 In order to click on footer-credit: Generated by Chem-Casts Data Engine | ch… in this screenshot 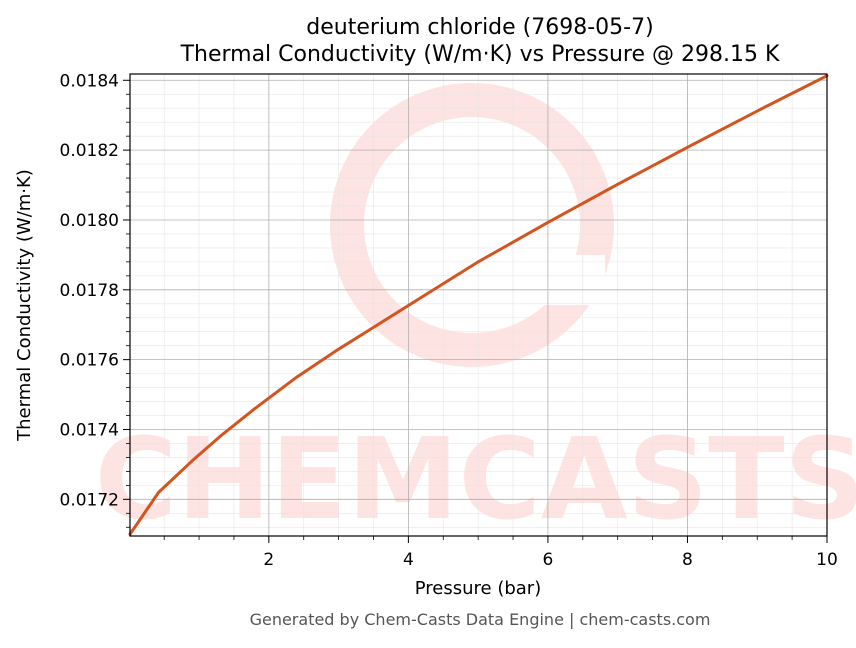, I will do `click(480, 619)`.